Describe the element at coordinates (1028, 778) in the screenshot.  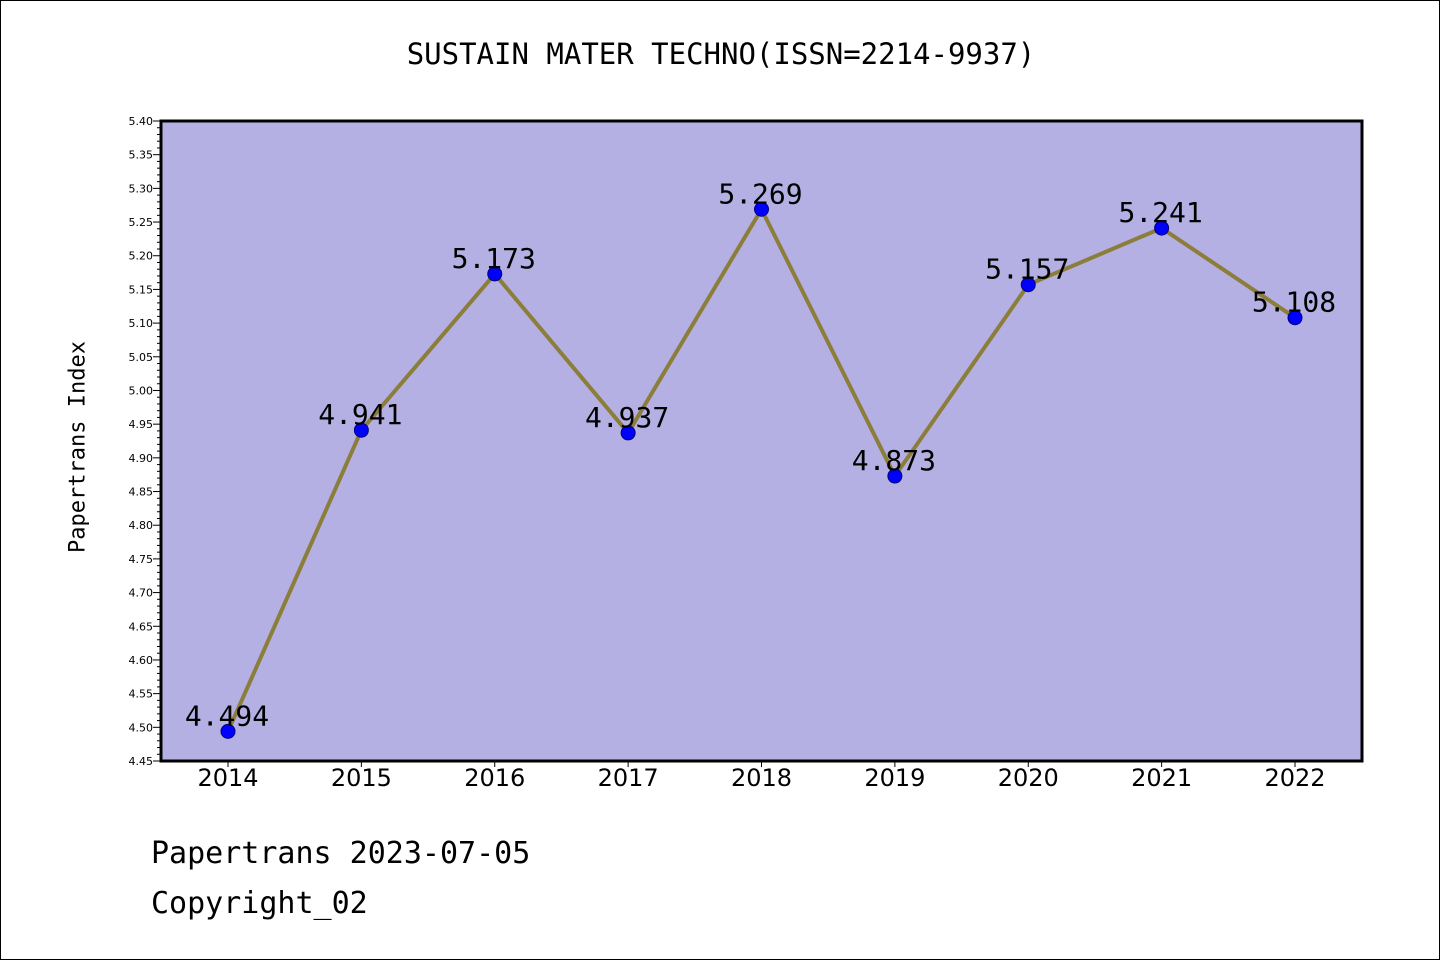
I see `x-tick-label: 2020` at that location.